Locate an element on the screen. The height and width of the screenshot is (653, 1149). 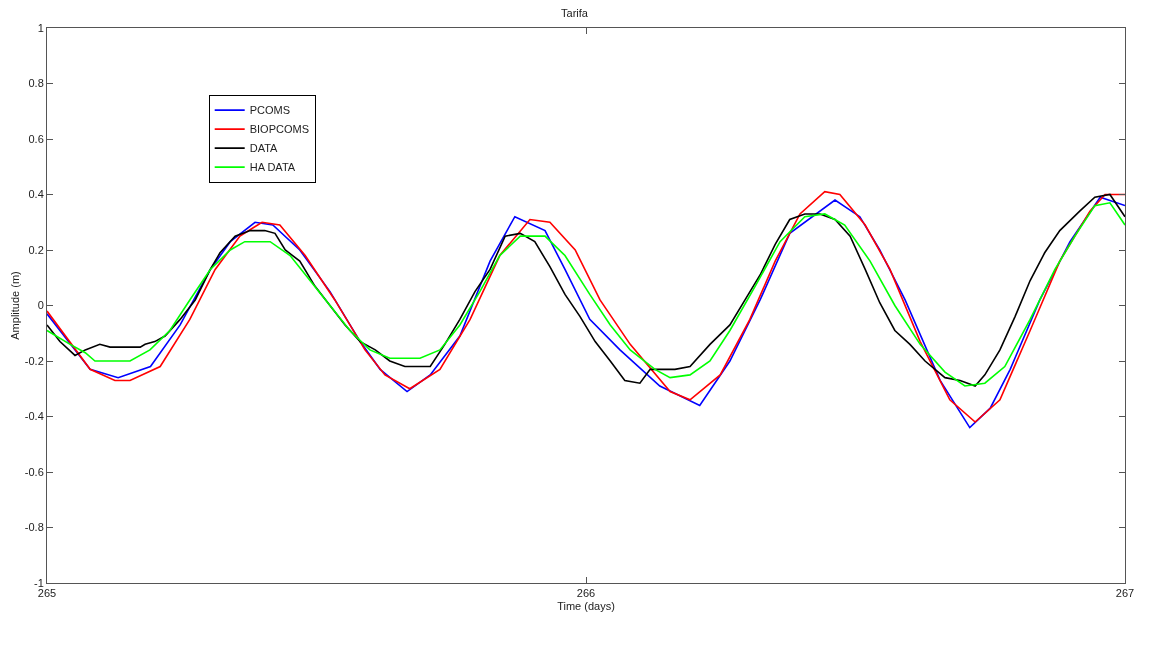
legend-label: BIOPCOMS is located at coordinates (279, 129).